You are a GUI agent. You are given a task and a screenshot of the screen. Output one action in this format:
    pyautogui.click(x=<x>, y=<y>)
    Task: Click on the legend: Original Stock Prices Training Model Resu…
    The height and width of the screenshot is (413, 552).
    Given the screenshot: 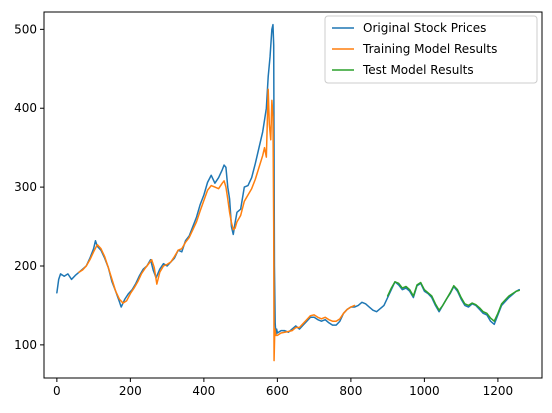 What is the action you would take?
    pyautogui.click(x=431, y=49)
    